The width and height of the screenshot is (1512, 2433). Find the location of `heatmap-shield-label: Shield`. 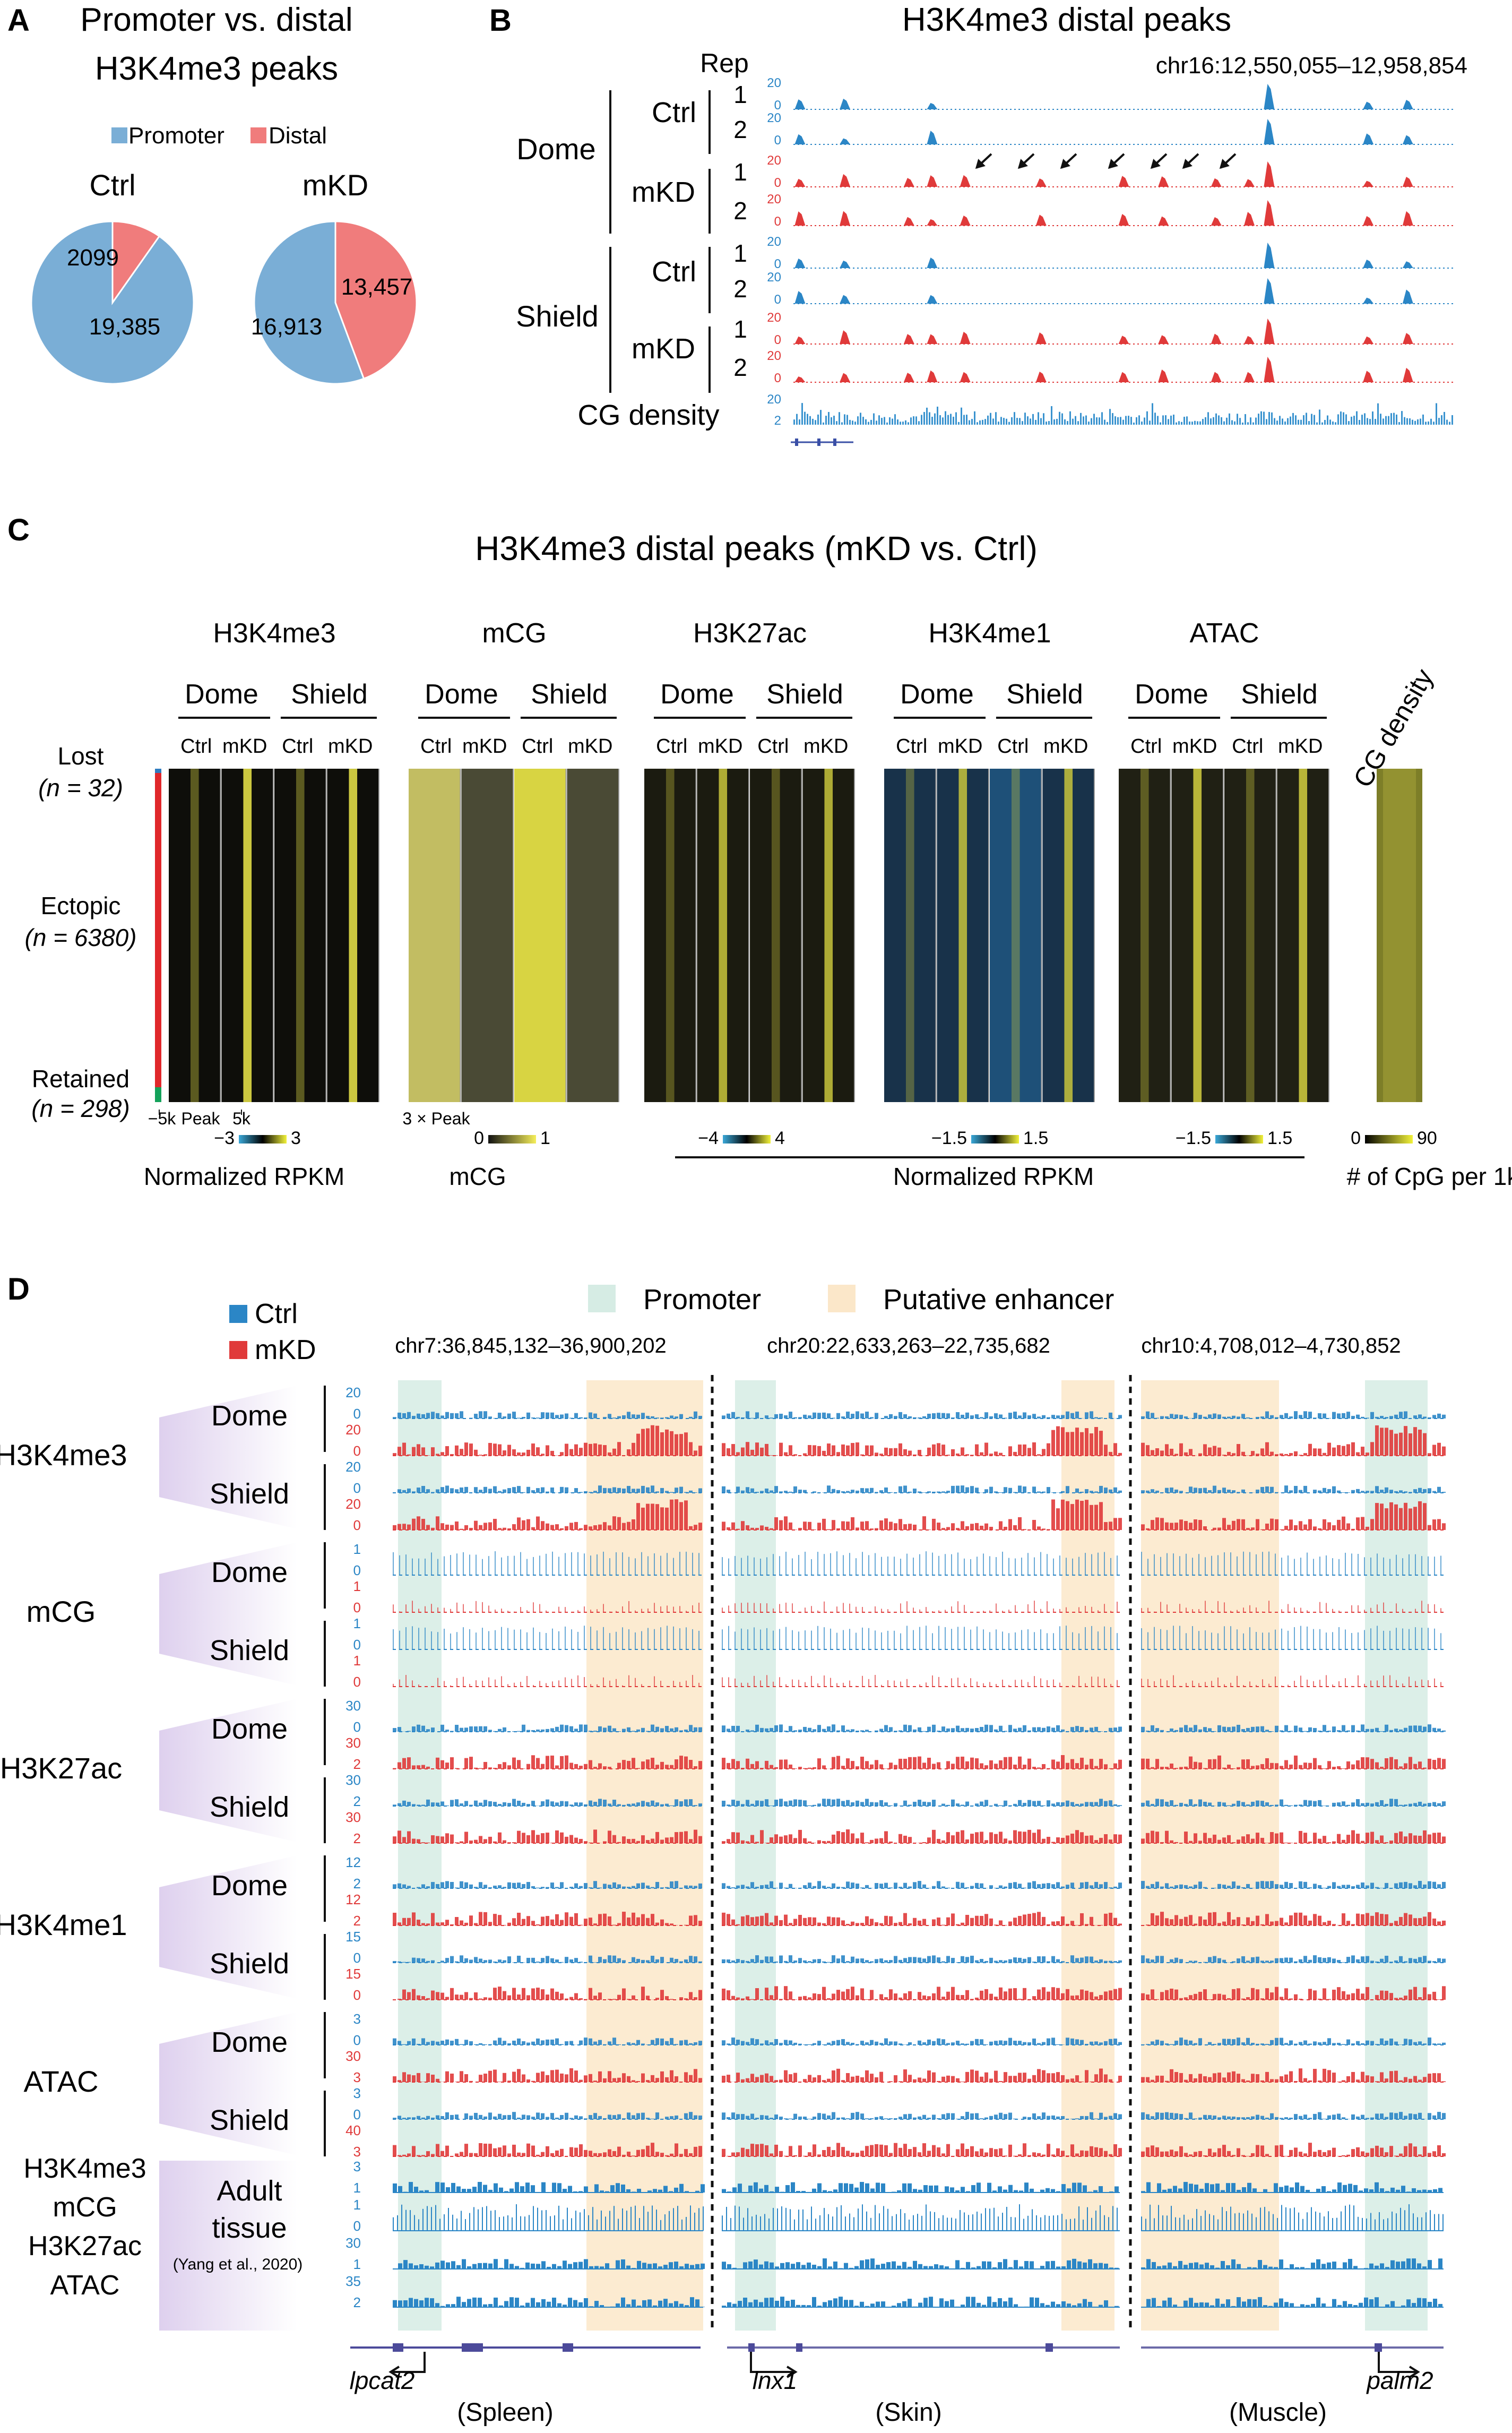

heatmap-shield-label: Shield is located at coordinates (1279, 695).